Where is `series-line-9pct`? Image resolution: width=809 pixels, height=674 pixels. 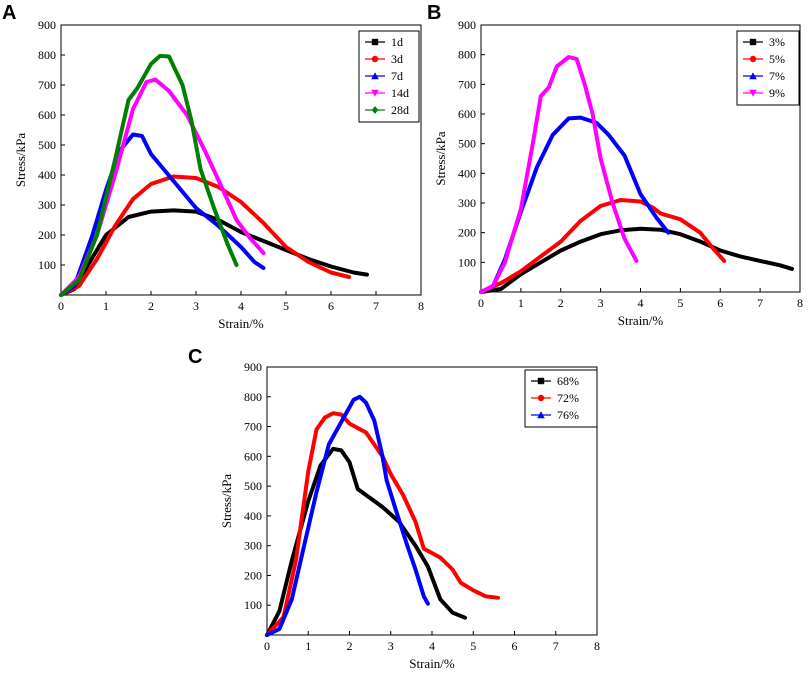 series-line-9pct is located at coordinates (559, 174).